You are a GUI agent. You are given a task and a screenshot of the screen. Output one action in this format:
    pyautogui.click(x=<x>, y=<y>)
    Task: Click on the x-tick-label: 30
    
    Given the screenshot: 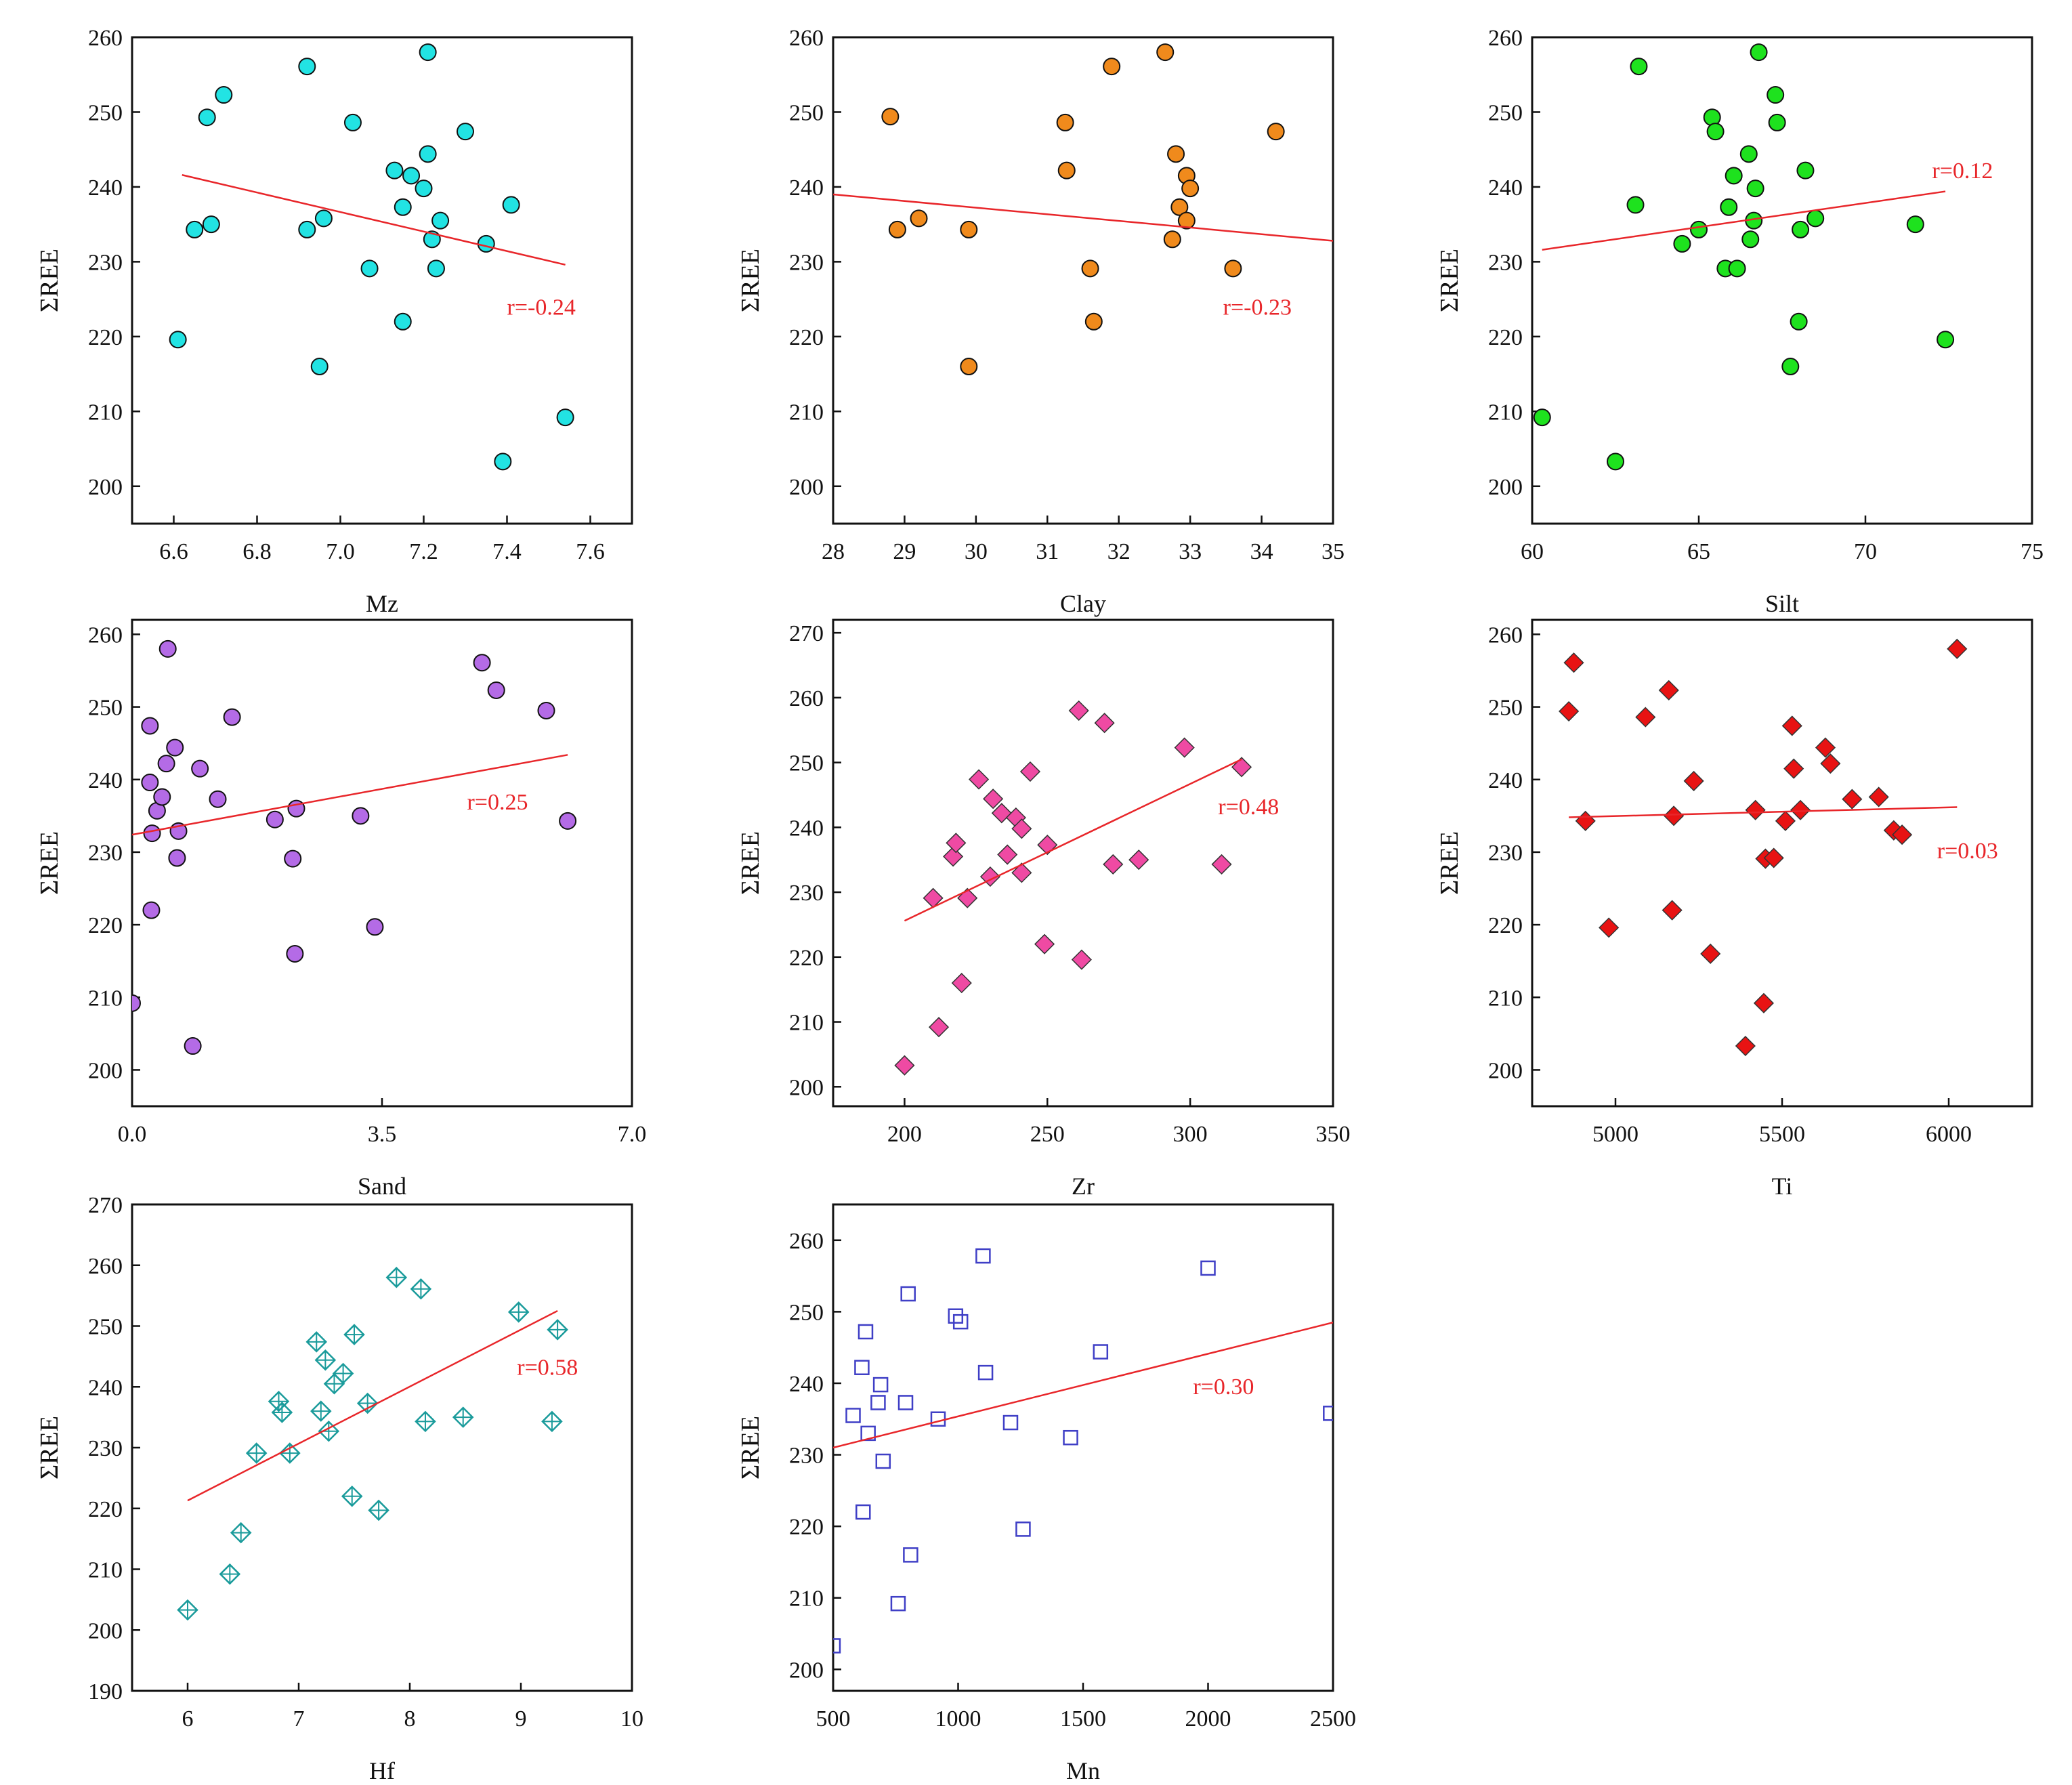 What is the action you would take?
    pyautogui.click(x=976, y=551)
    